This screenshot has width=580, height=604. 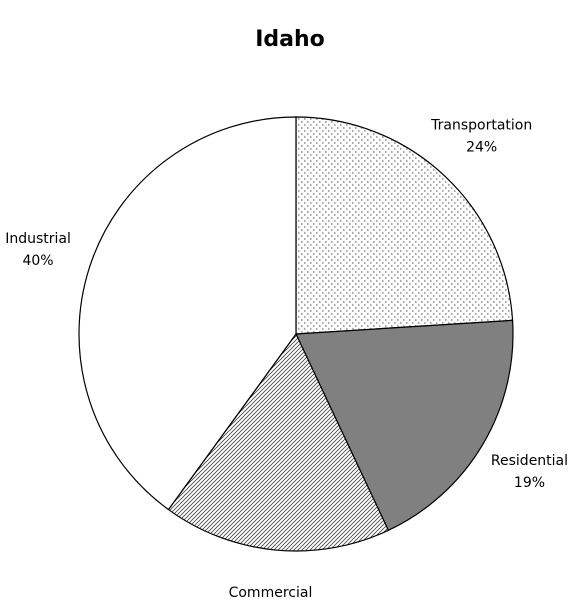 What do you see at coordinates (290, 39) in the screenshot?
I see `chart-title: Idaho` at bounding box center [290, 39].